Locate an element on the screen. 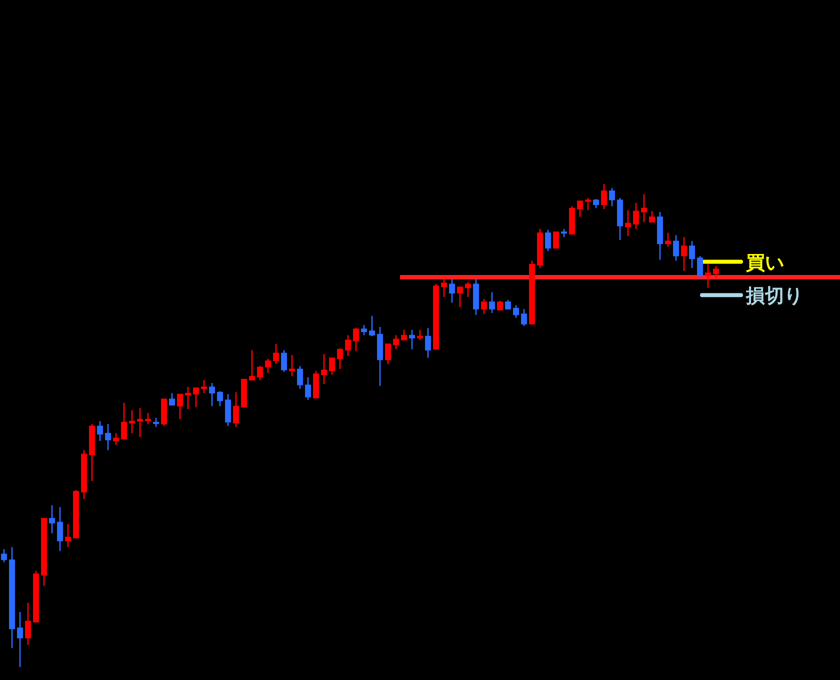 This screenshot has height=680, width=840. ref-line-label: 買い is located at coordinates (764, 263).